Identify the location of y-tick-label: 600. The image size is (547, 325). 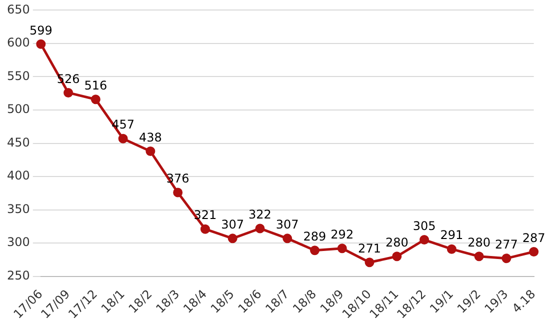
(18, 43).